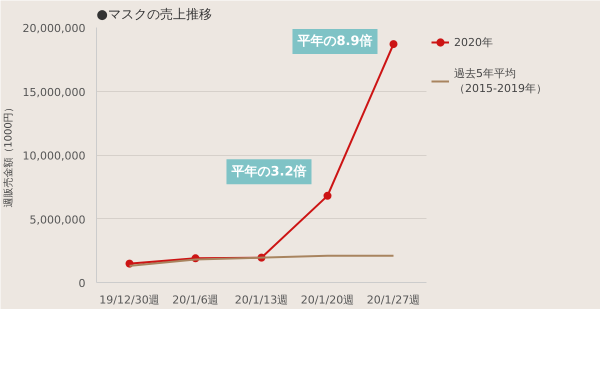 The height and width of the screenshot is (383, 600). Describe the element at coordinates (54, 156) in the screenshot. I see `y-tick-label: 10,000,000` at that location.